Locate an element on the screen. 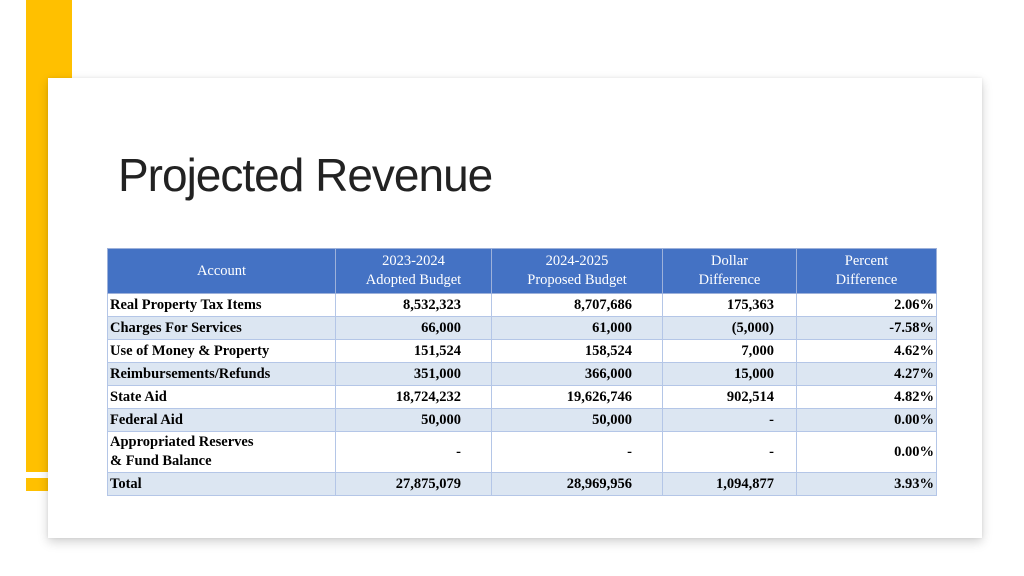  cell-adopted: 18,724,232 is located at coordinates (413, 397).